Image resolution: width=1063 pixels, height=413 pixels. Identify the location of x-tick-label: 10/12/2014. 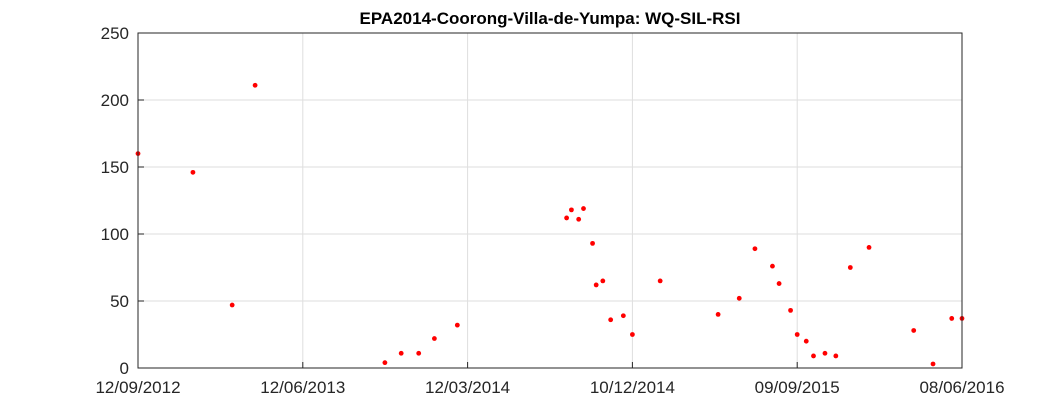
(632, 387).